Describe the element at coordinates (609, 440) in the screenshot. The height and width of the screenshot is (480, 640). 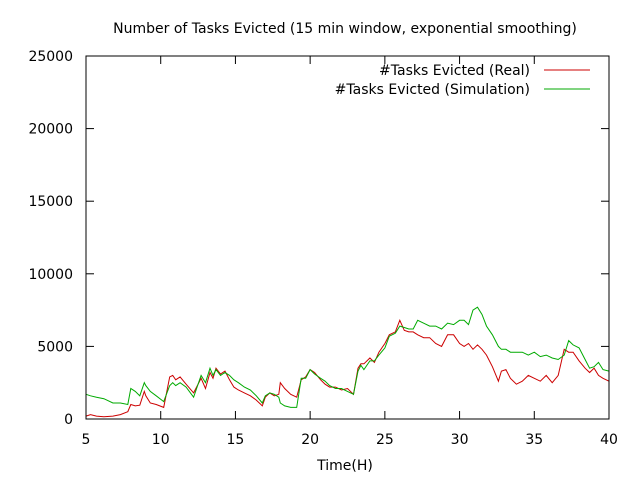
I see `x-tick-label: 40` at that location.